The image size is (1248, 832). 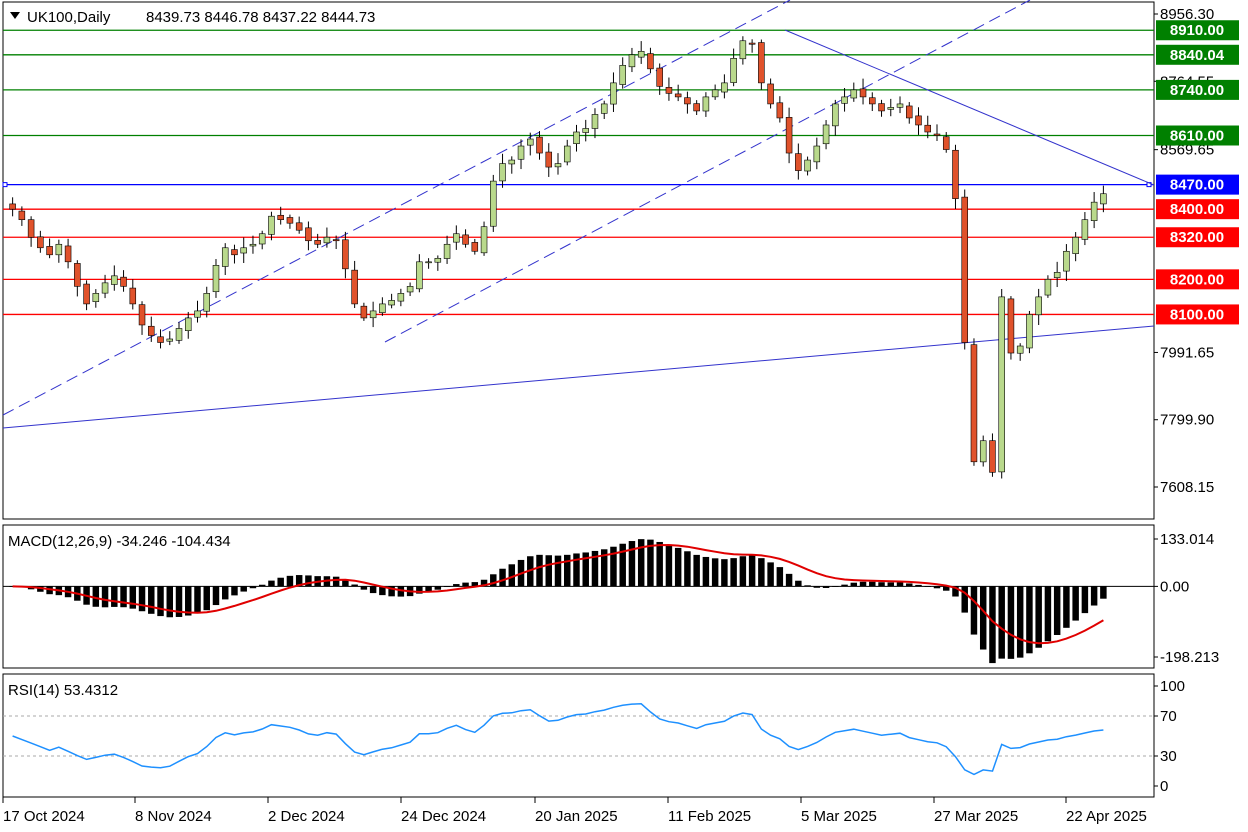 I want to click on macd-label: MACD(12,26,9) -34.246 -104.434, so click(x=119, y=541).